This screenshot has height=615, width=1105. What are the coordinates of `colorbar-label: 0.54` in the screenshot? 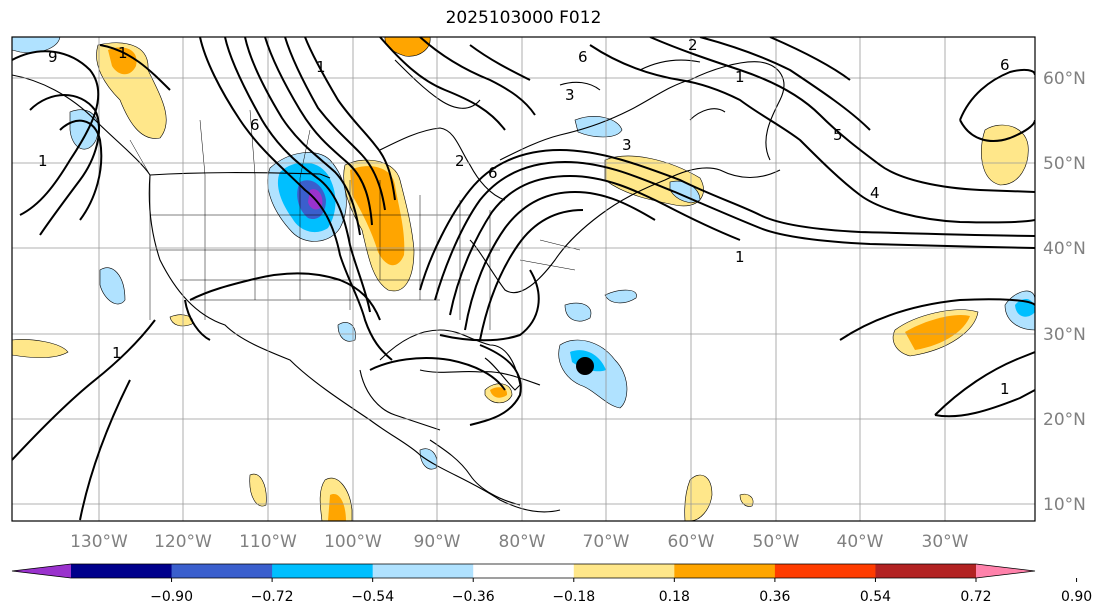 It's located at (875, 597).